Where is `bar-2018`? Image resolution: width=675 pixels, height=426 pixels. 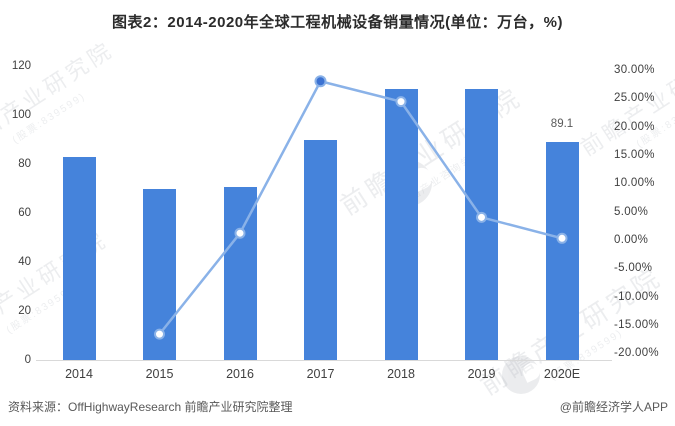 bar-2018 is located at coordinates (401, 224).